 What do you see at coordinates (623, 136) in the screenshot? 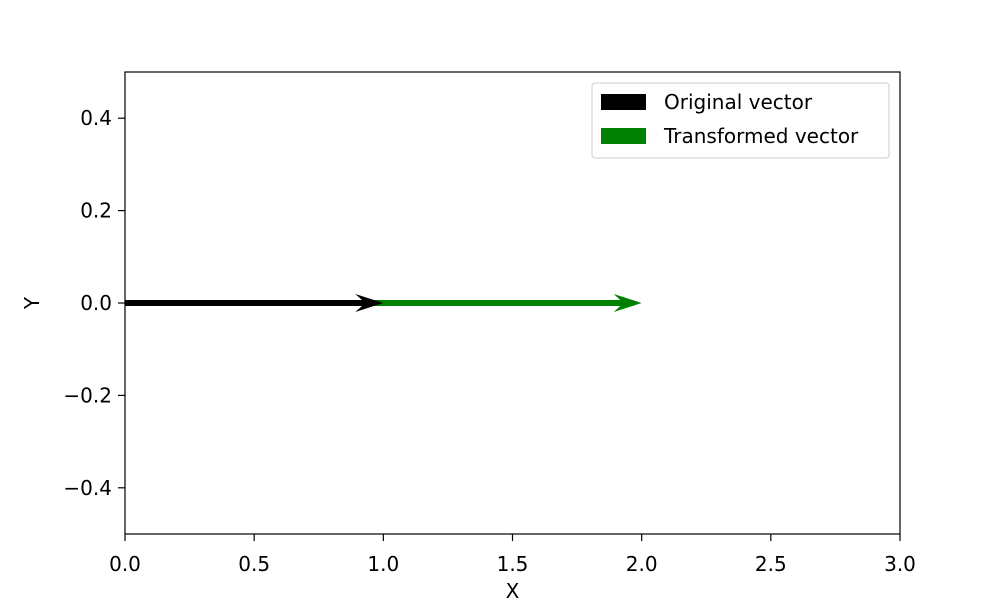
I see `legend-swatch-transformed` at bounding box center [623, 136].